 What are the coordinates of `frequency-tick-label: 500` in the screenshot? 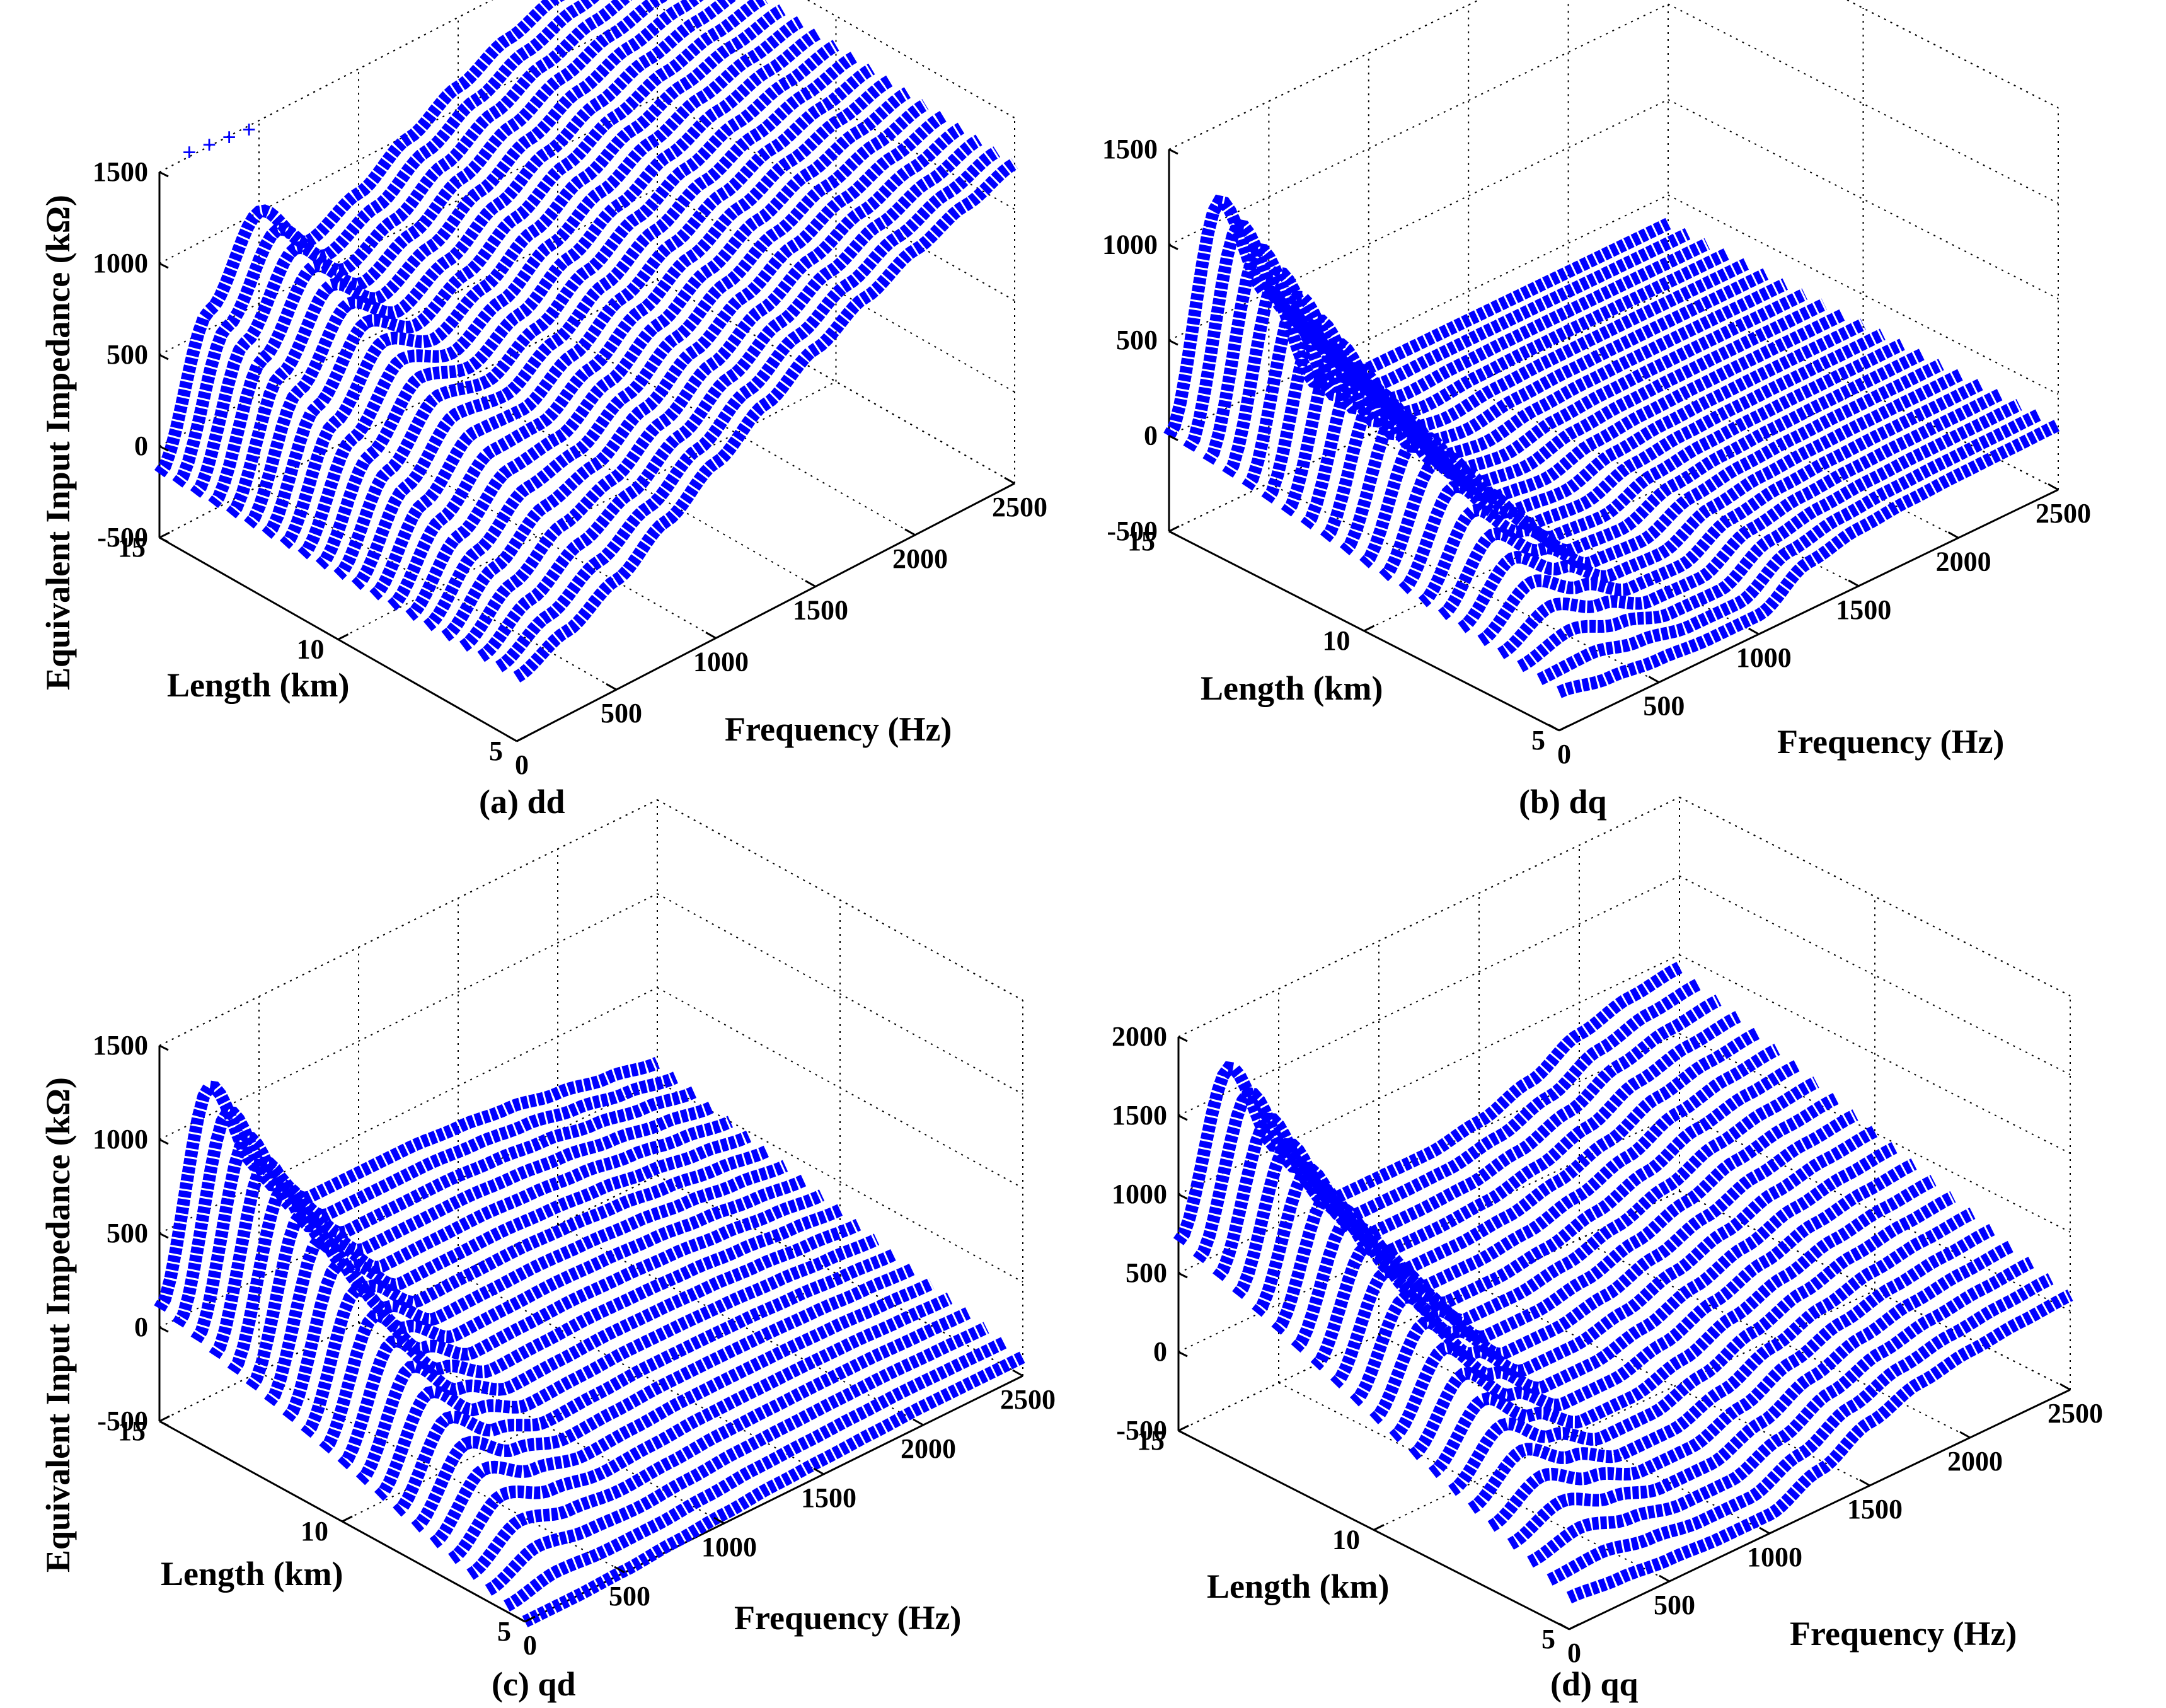 It's located at (1664, 707).